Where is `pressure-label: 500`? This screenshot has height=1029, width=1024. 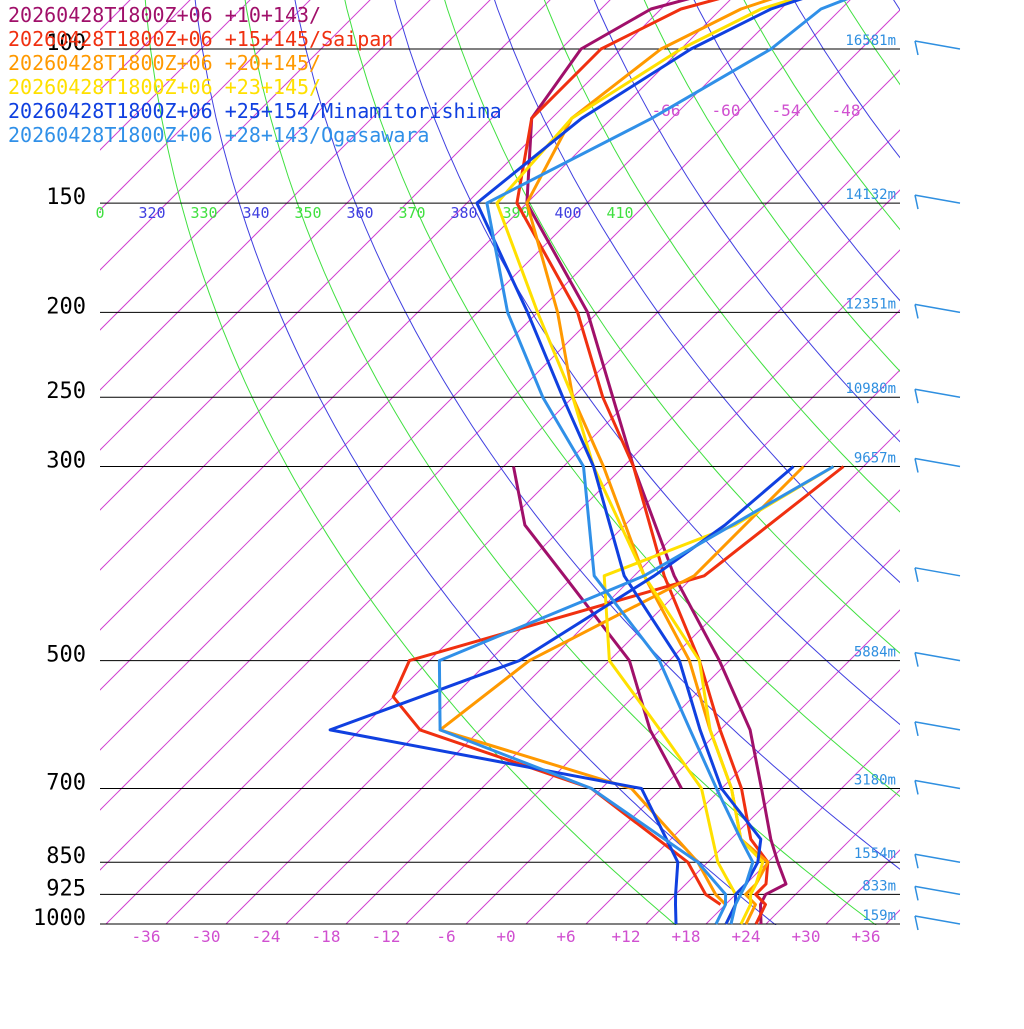
pressure-label: 500 is located at coordinates (66, 655).